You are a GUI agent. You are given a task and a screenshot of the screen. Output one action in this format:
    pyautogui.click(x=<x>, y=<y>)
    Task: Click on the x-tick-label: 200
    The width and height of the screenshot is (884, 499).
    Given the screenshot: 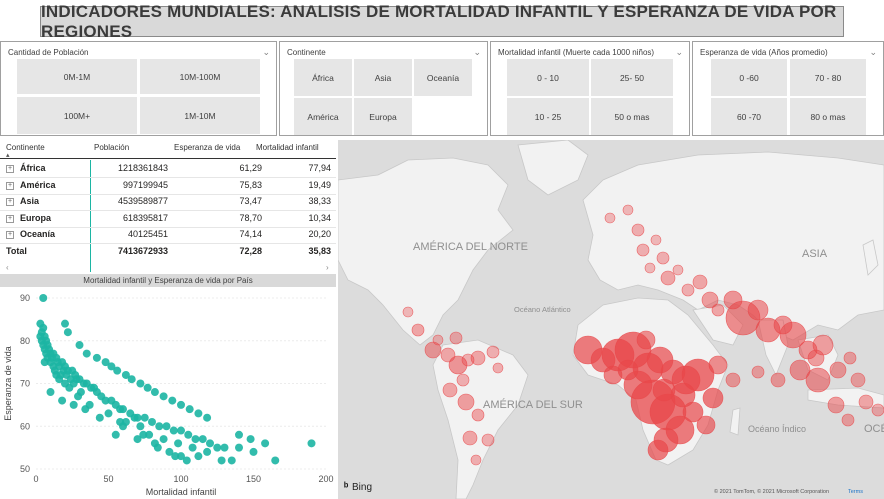 What is the action you would take?
    pyautogui.click(x=325, y=479)
    